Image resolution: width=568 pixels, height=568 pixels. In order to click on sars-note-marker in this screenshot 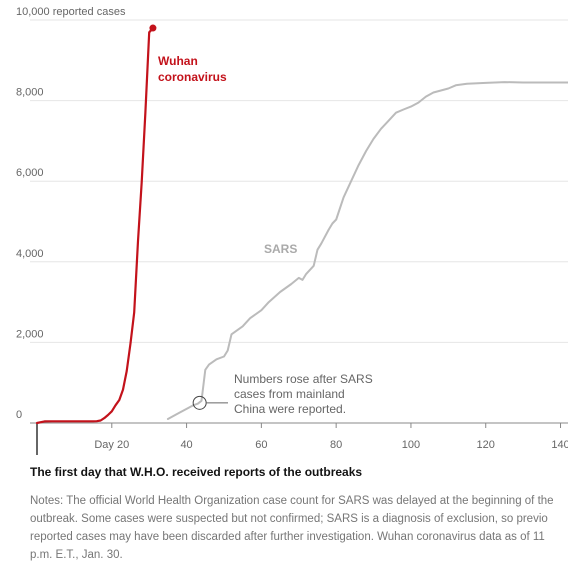, I will do `click(199, 402)`.